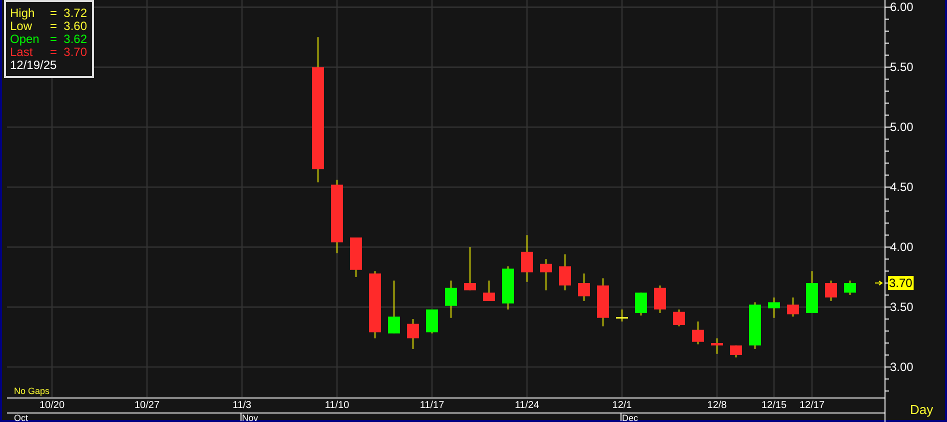  What do you see at coordinates (630, 417) in the screenshot?
I see `text: Dec` at bounding box center [630, 417].